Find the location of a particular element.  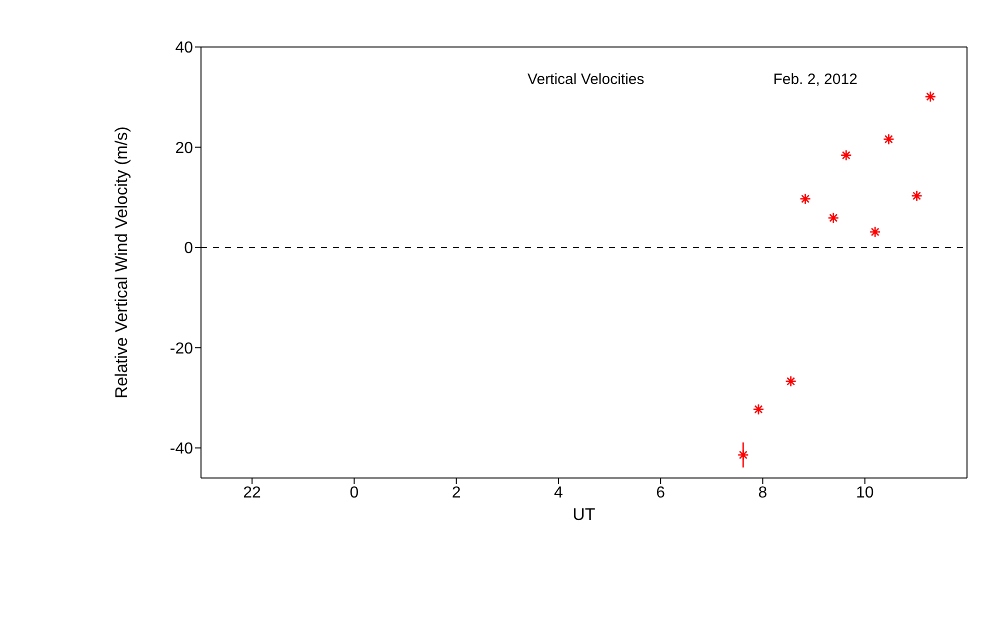

x-tick-label: 0 is located at coordinates (354, 493).